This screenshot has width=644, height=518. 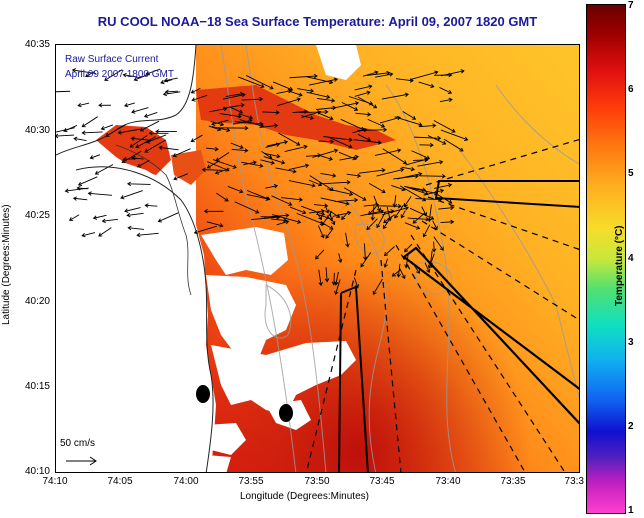 I want to click on beam-box-east, so click(x=506, y=194).